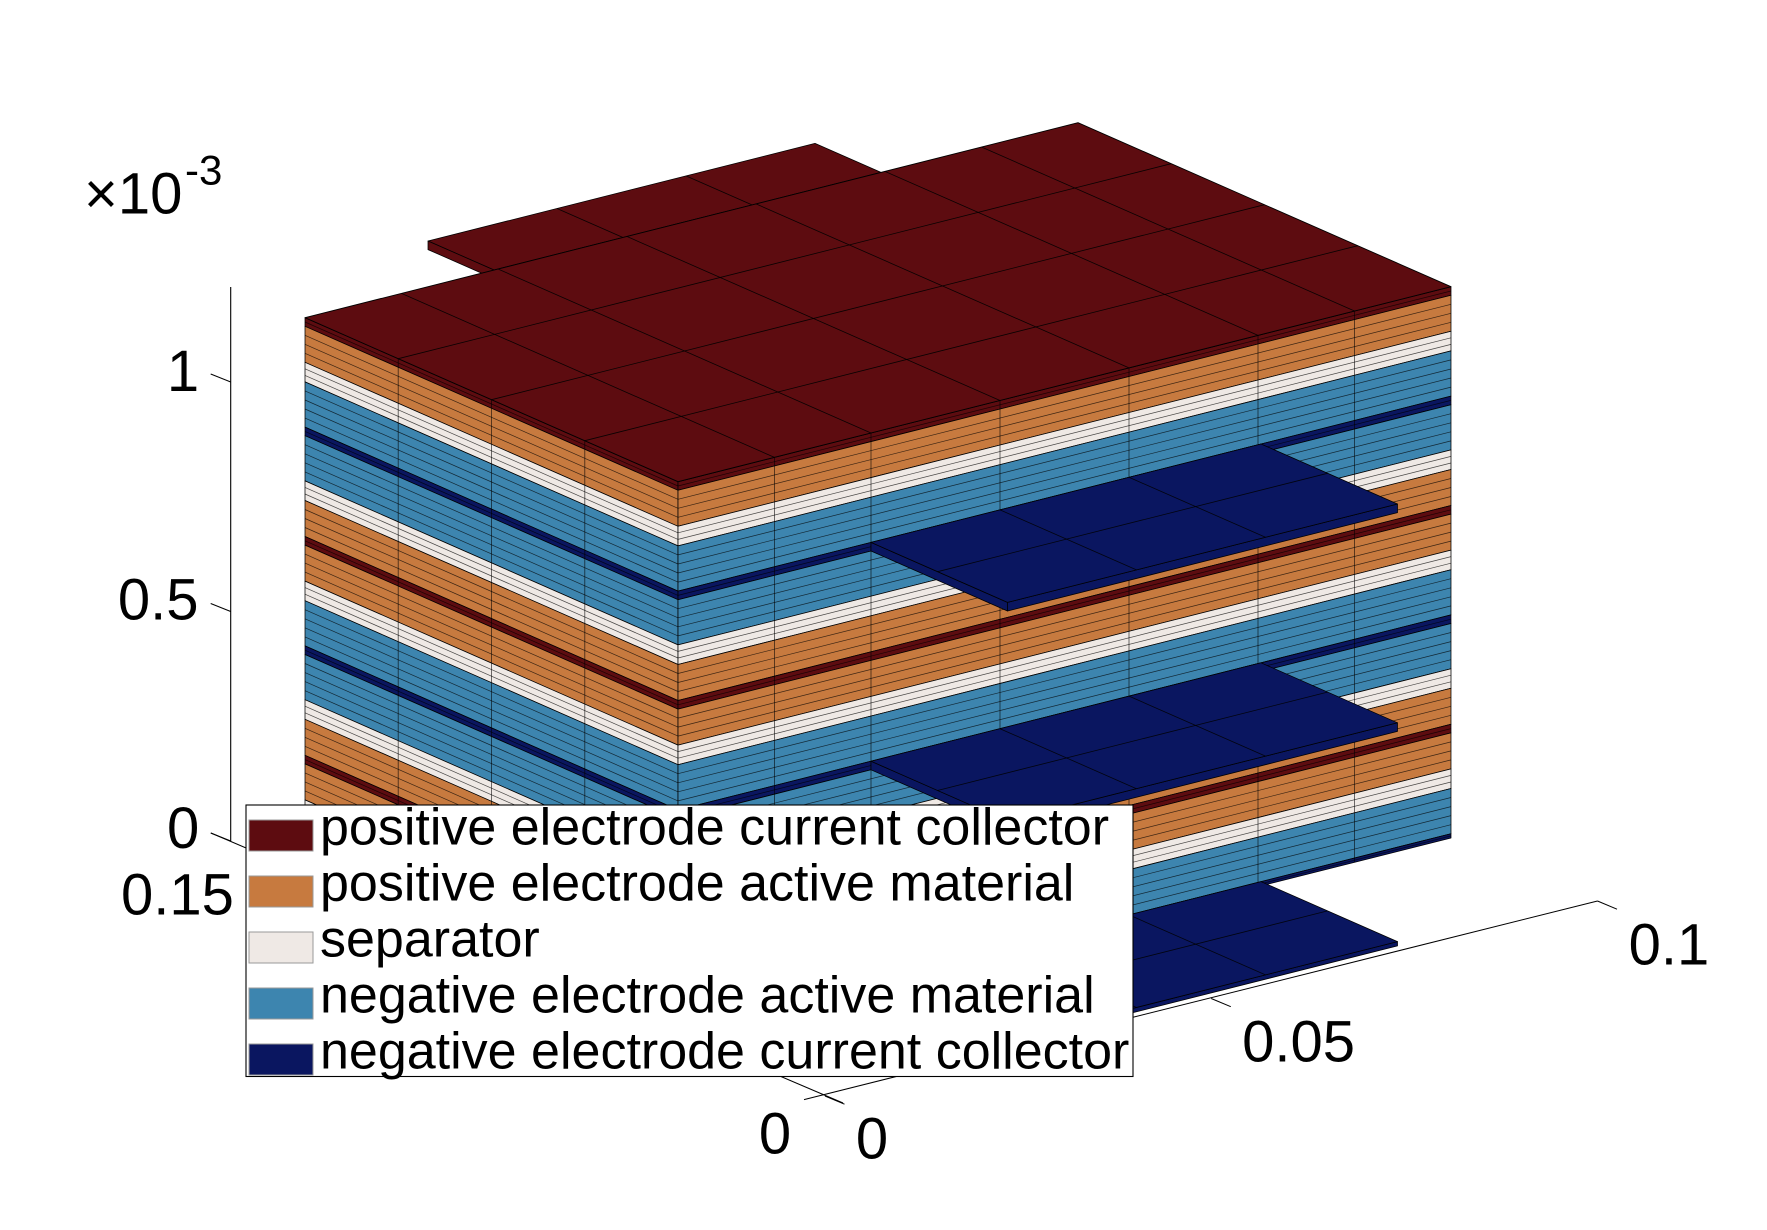 The width and height of the screenshot is (1767, 1230). Describe the element at coordinates (714, 828) in the screenshot. I see `svg-text:positive electrode current col: positive electrode current collector` at that location.